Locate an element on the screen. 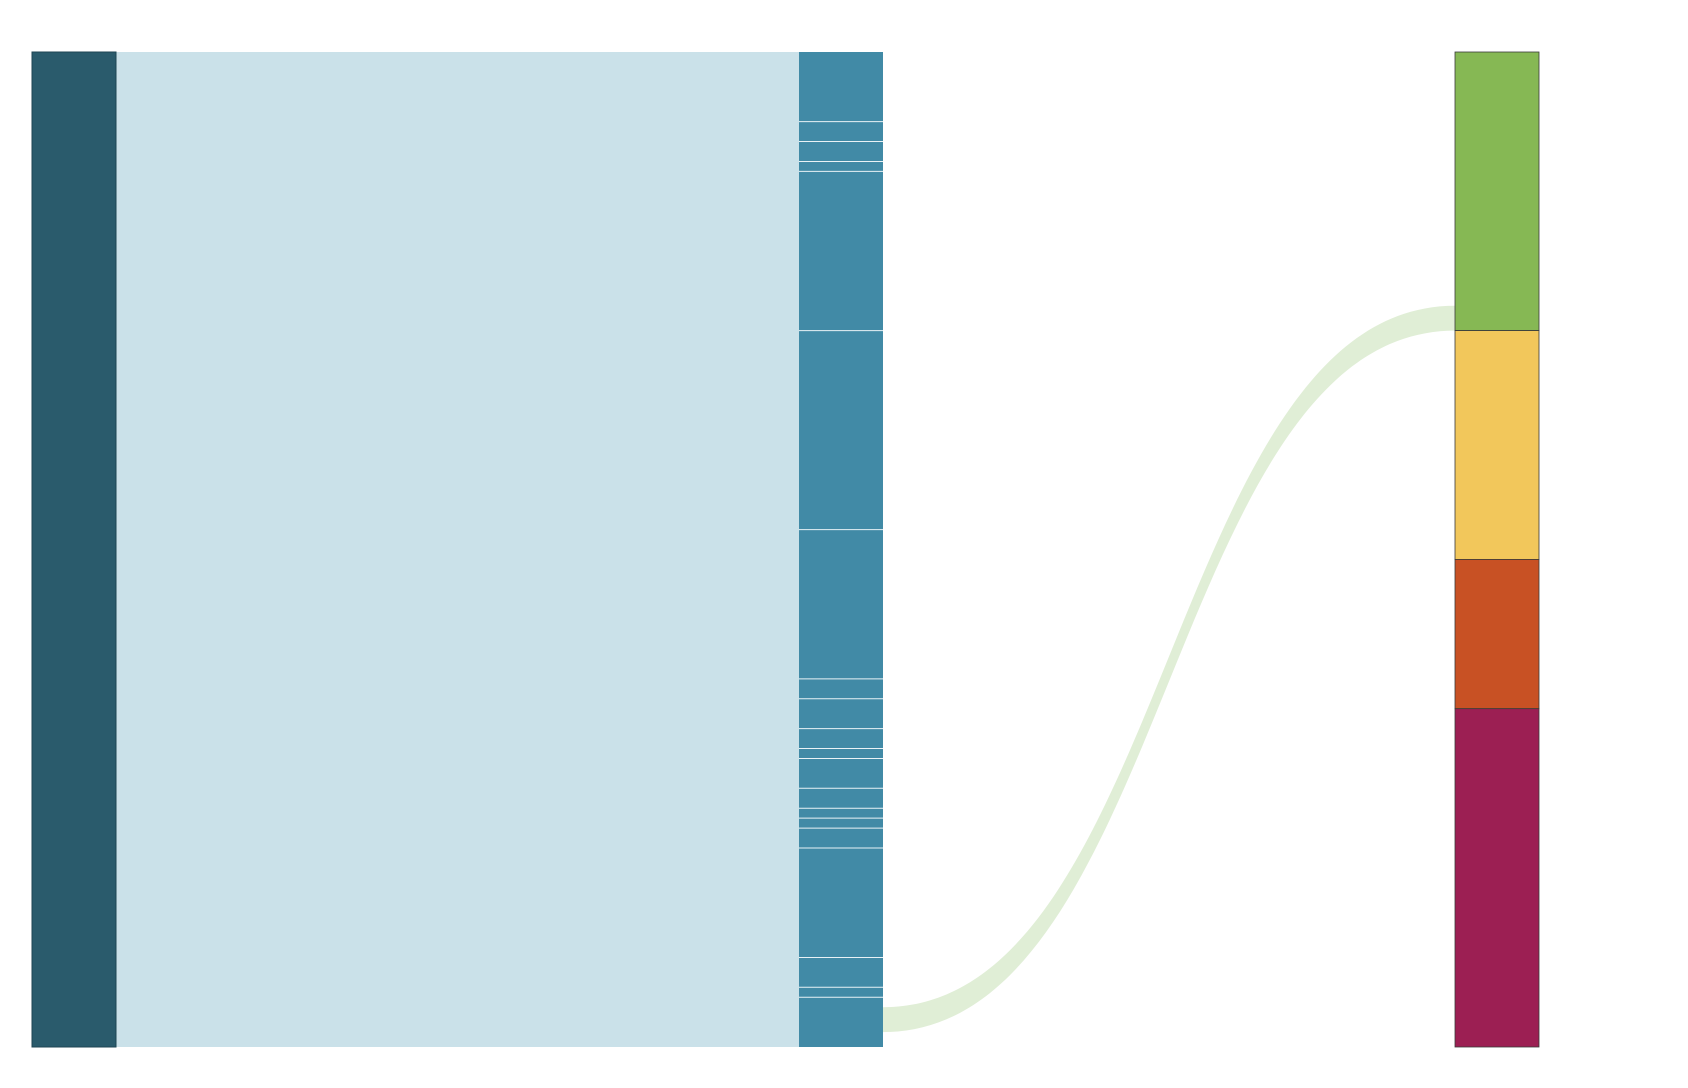 Image resolution: width=1688 pixels, height=1088 pixels. target-node-green is located at coordinates (1497, 191).